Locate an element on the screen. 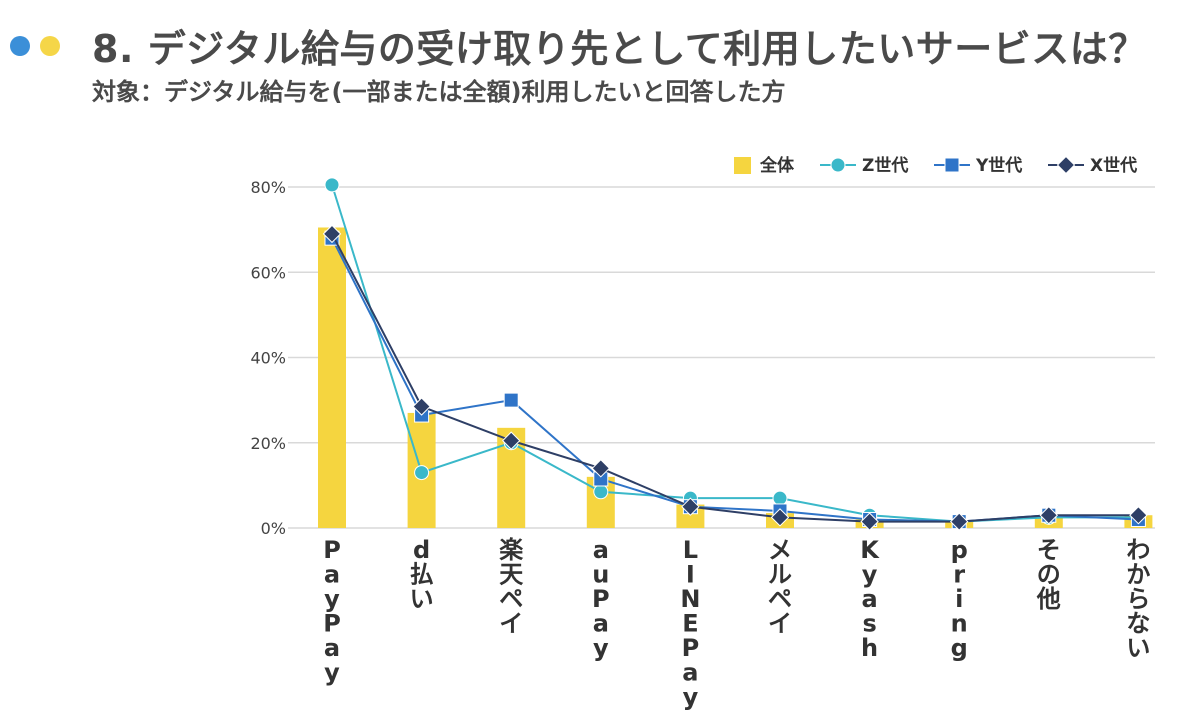  x-category-label: 楽天ペイ is located at coordinates (511, 587).